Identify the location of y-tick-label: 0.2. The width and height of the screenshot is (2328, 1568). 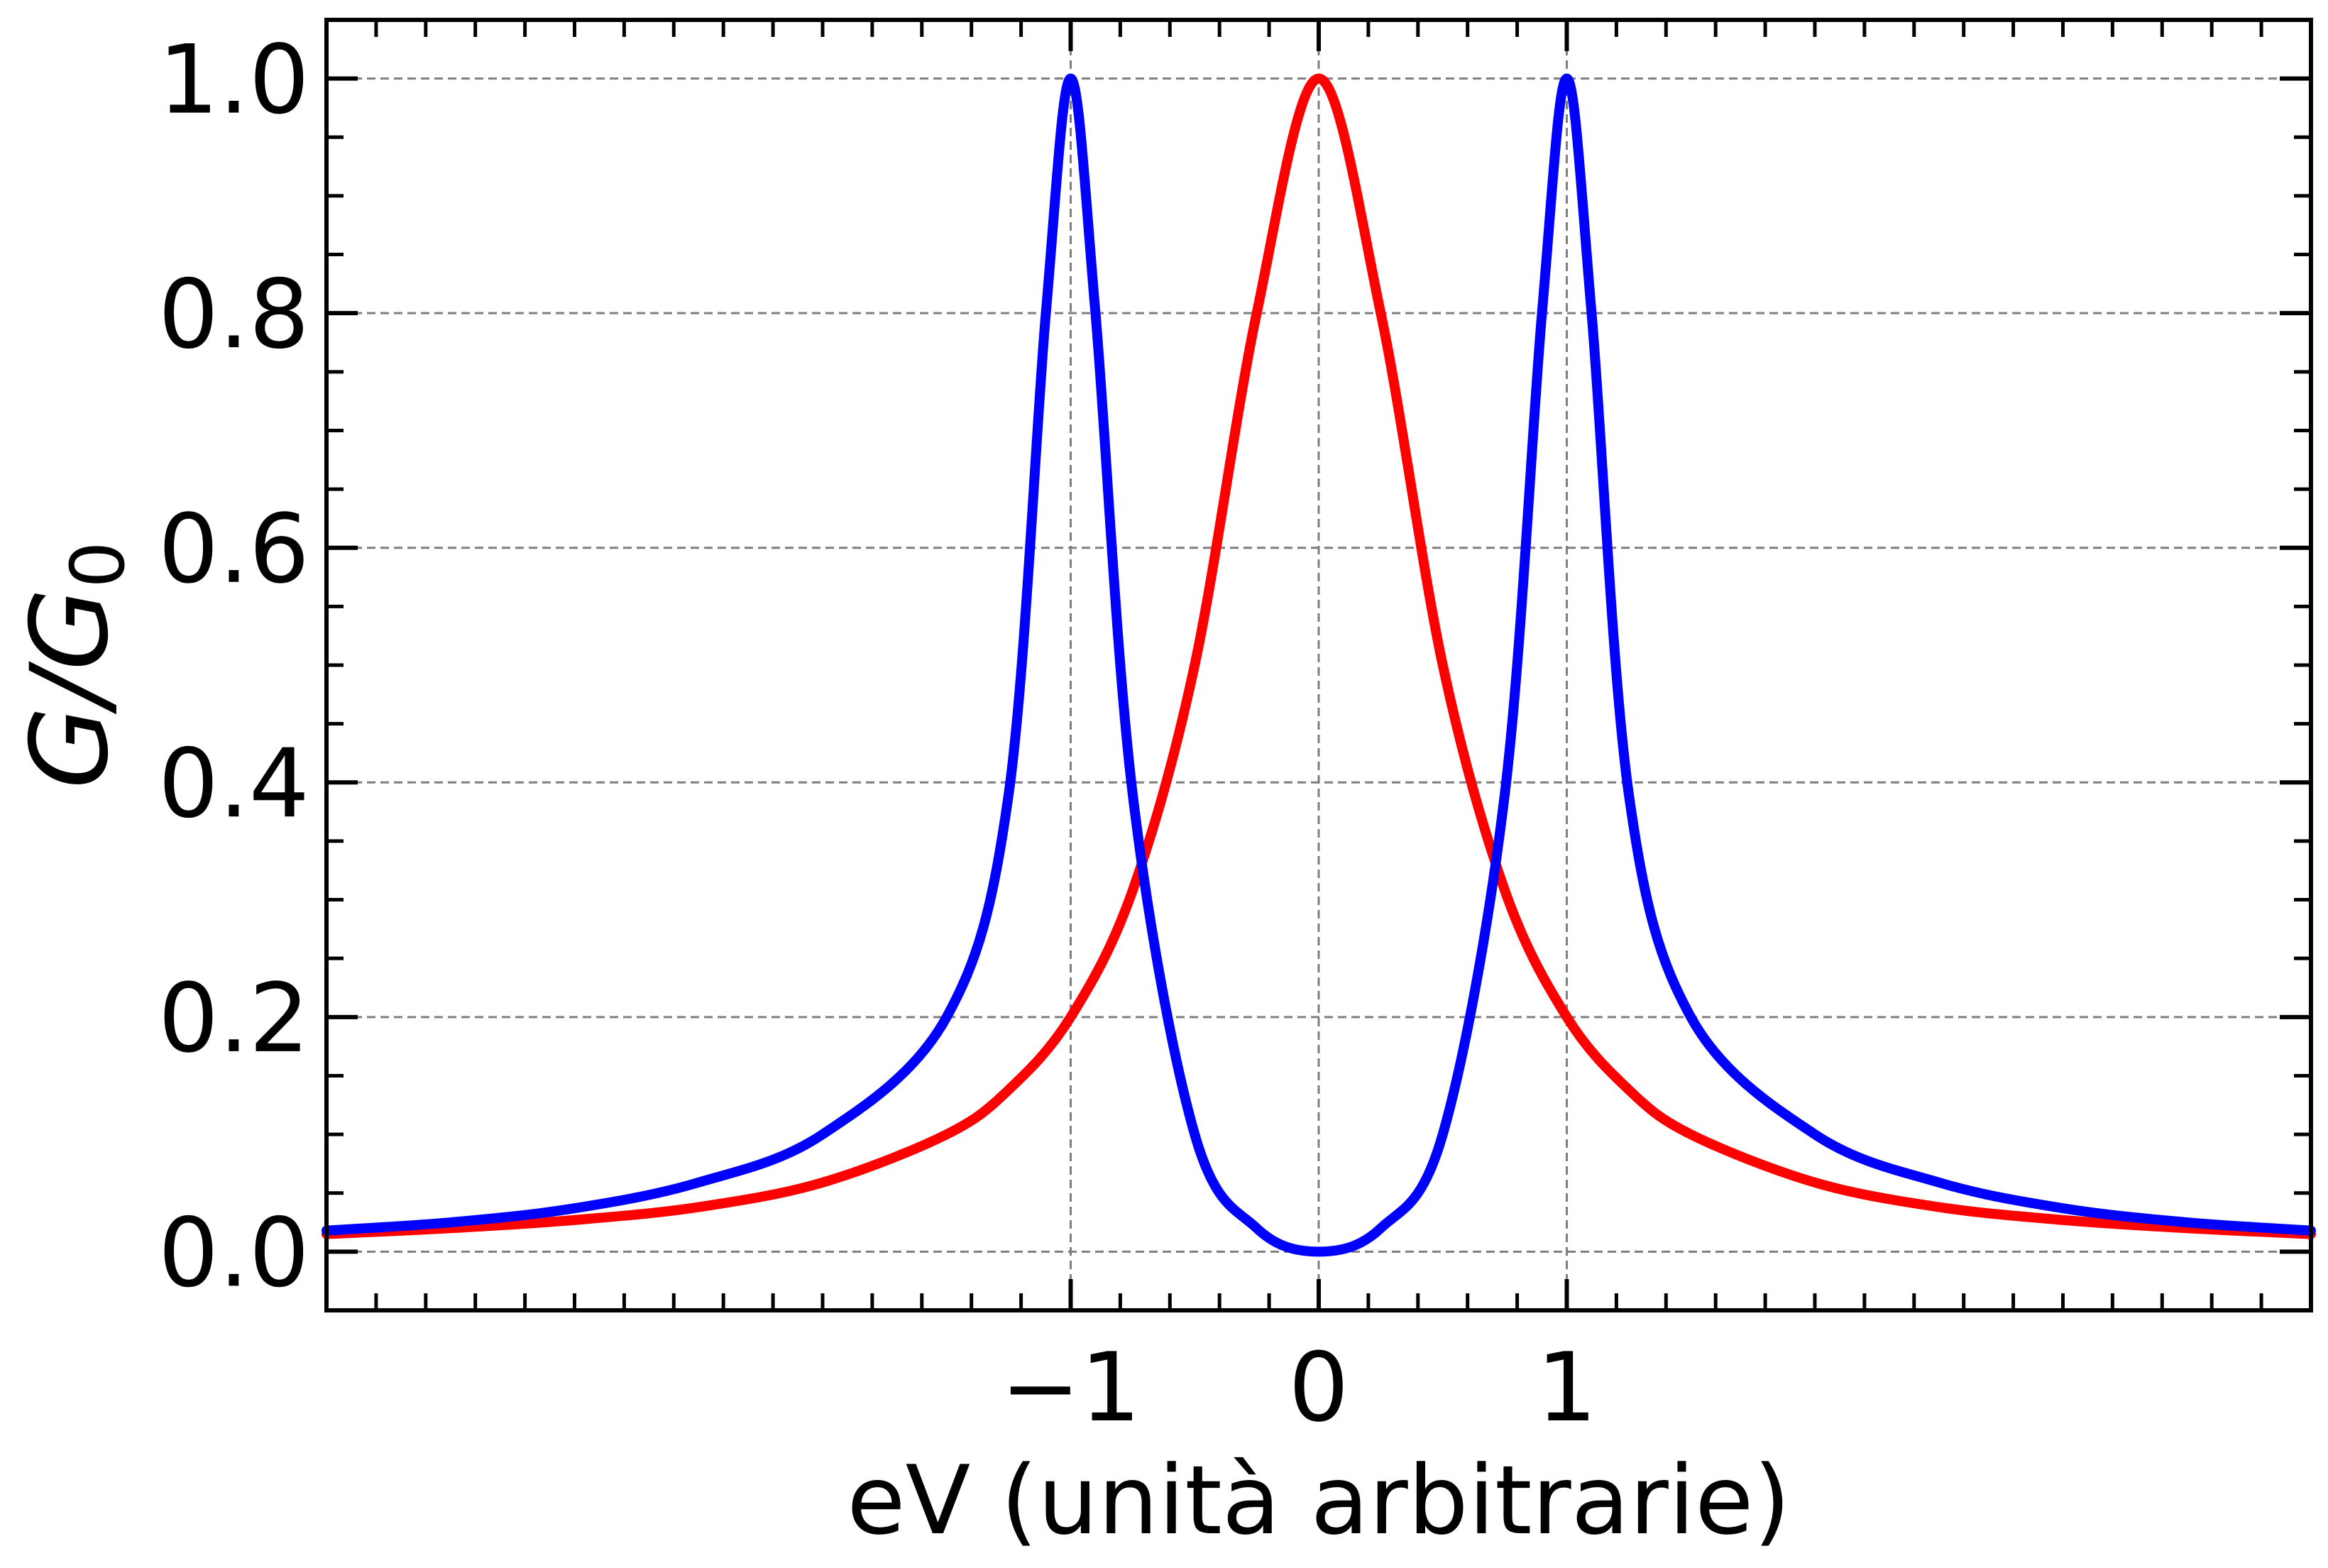
(233, 1019).